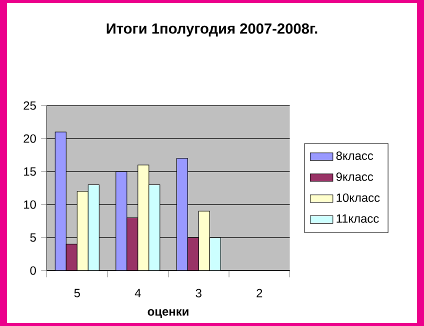  I want to click on x-tick-label: 2, so click(259, 293).